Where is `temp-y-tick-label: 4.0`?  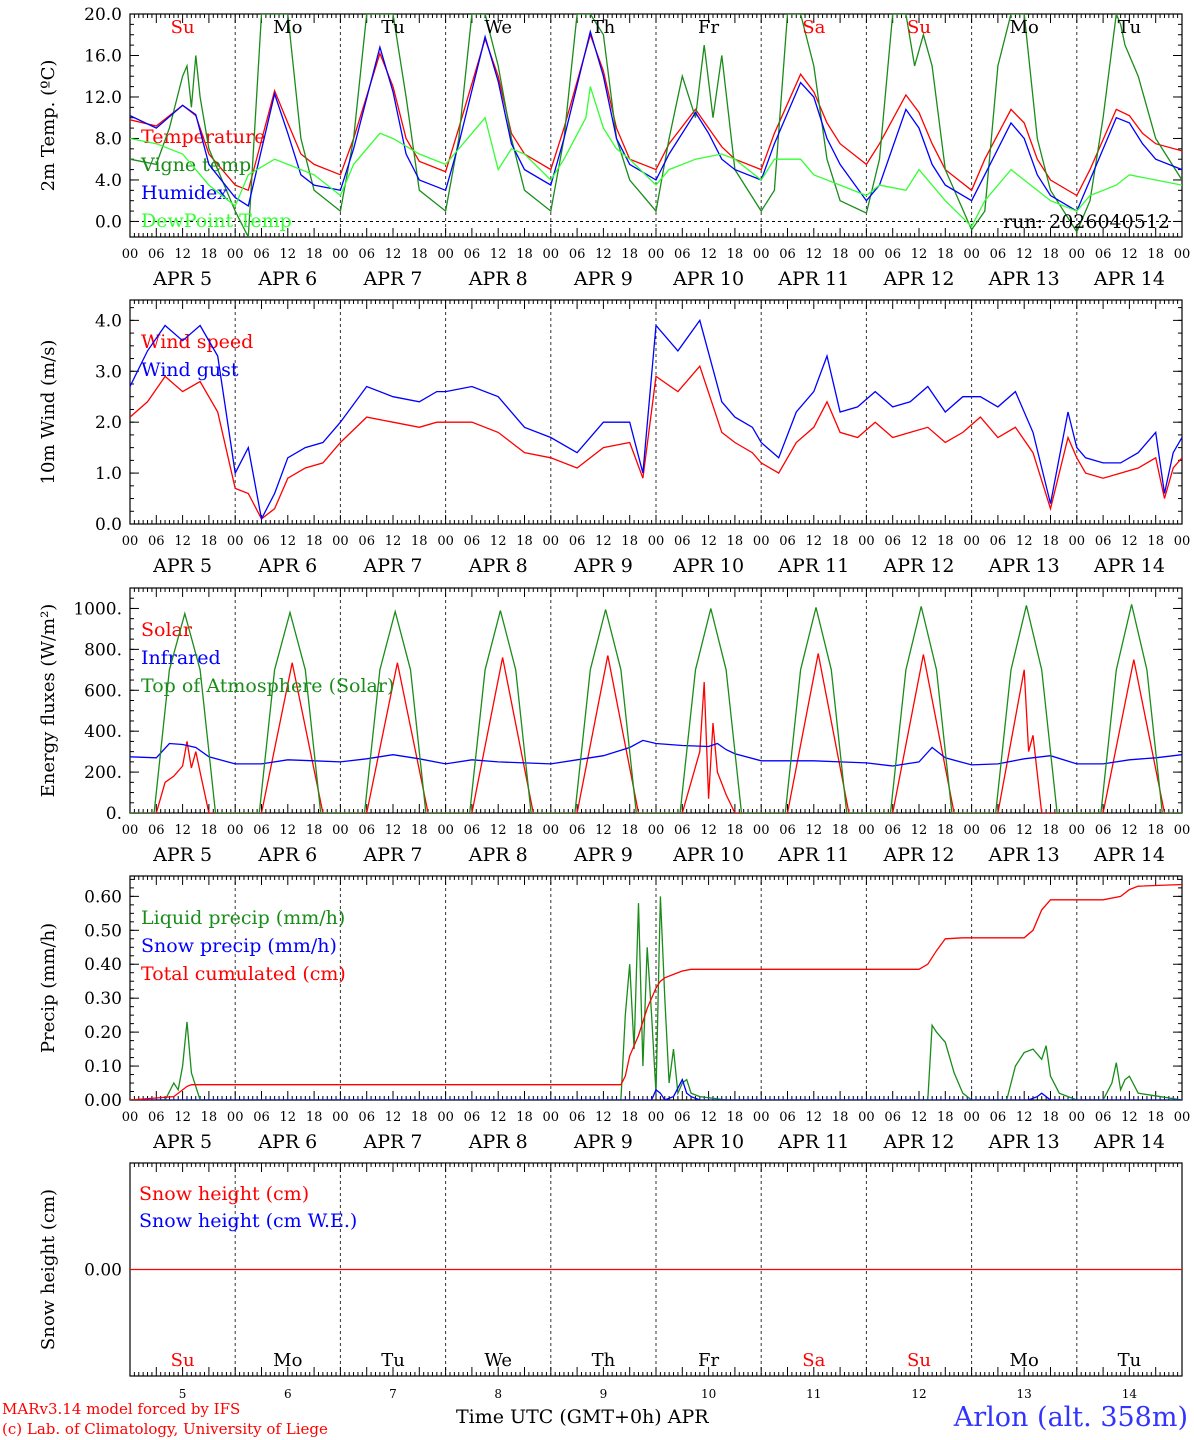
temp-y-tick-label: 4.0 is located at coordinates (108, 181).